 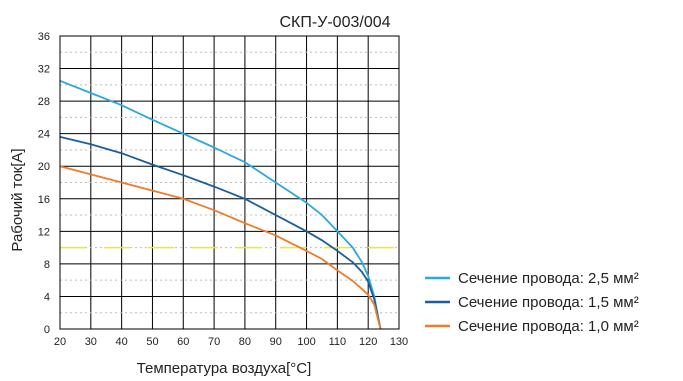 I want to click on y-tick-label: 4, so click(x=47, y=297).